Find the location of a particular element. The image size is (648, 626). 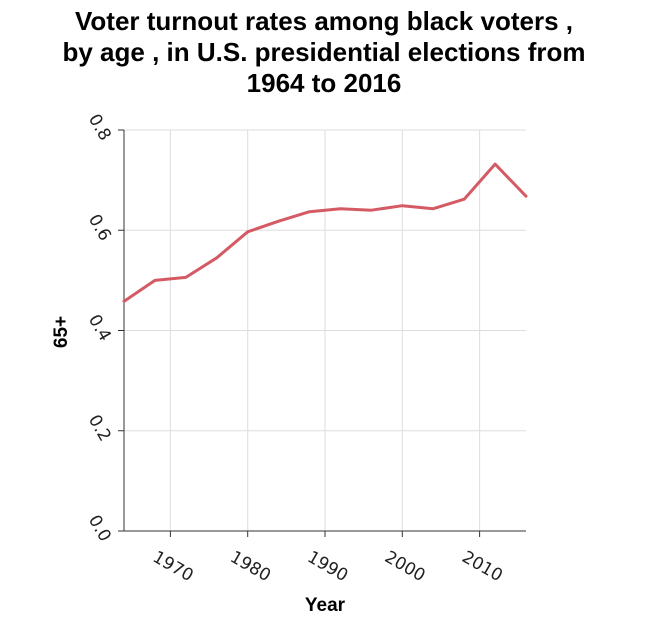

x-tick-label: 1990 is located at coordinates (327, 566).